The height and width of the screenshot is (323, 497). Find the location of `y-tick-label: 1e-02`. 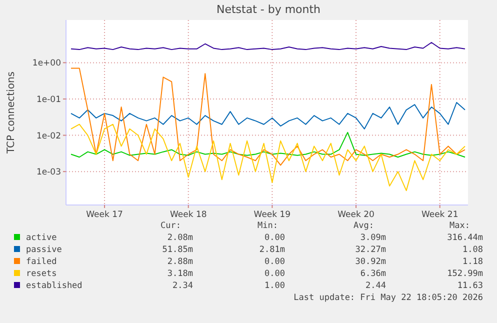

y-tick-label: 1e-02 is located at coordinates (48, 136).